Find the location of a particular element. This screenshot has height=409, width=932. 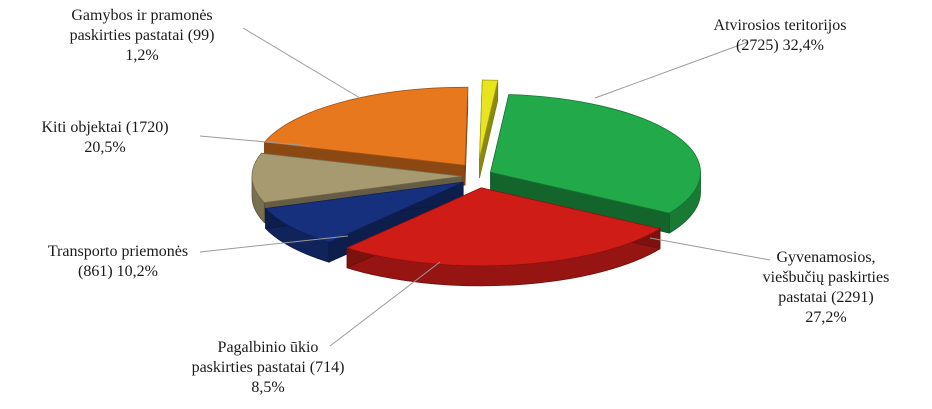

slice-label-line: 20,5% is located at coordinates (104, 147).